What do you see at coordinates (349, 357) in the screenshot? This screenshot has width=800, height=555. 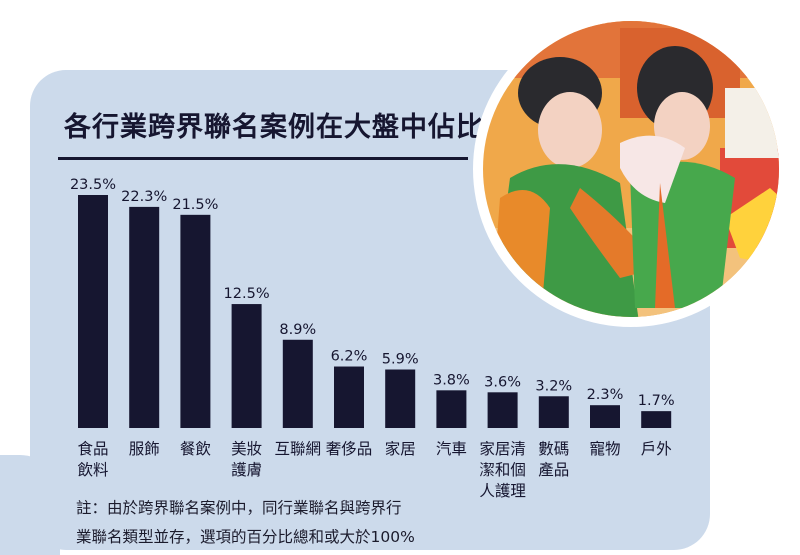 I see `value-label-6: 6.2%` at bounding box center [349, 357].